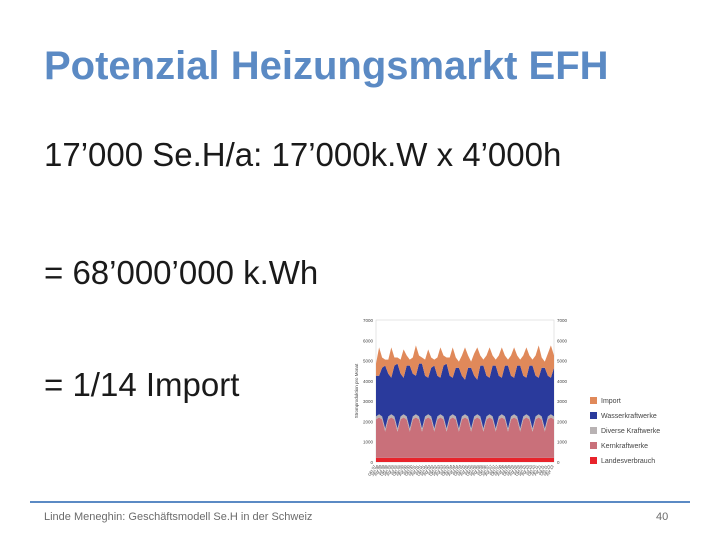  I want to click on legend-label-diverse-kraftwerke: Diverse Kraftwerke, so click(630, 431).